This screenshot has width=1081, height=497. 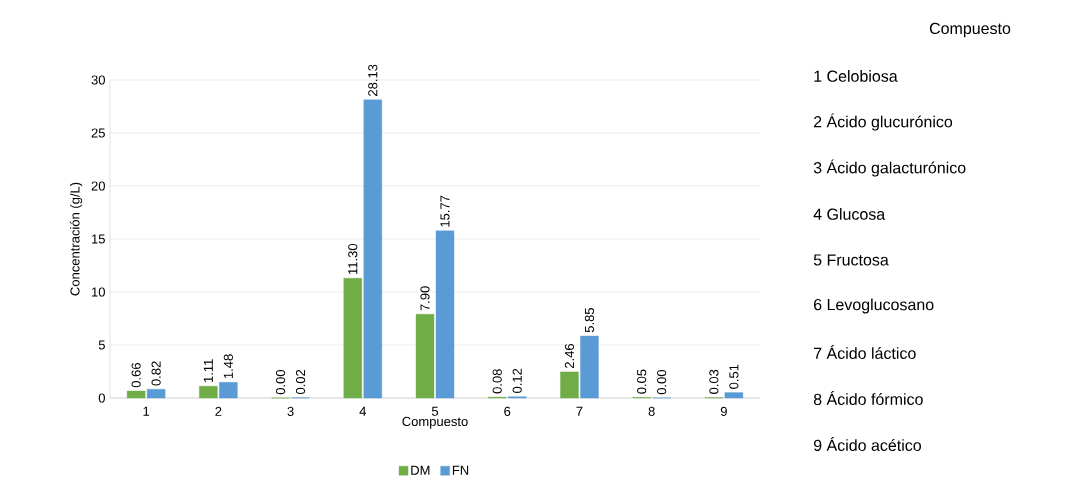 What do you see at coordinates (300, 382) in the screenshot?
I see `data-label: 0.02` at bounding box center [300, 382].